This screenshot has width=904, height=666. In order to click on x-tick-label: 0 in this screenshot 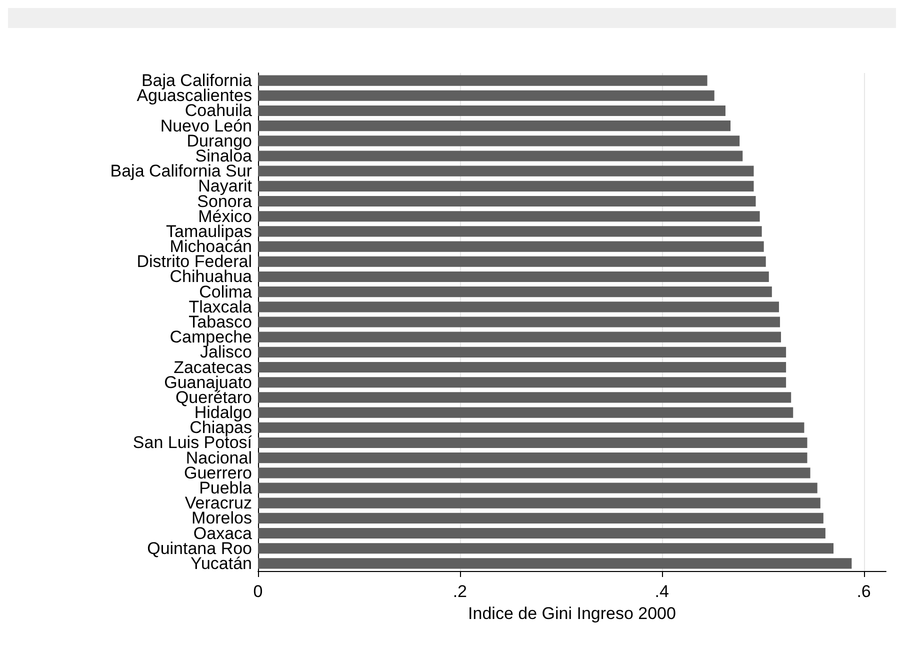, I will do `click(258, 591)`.